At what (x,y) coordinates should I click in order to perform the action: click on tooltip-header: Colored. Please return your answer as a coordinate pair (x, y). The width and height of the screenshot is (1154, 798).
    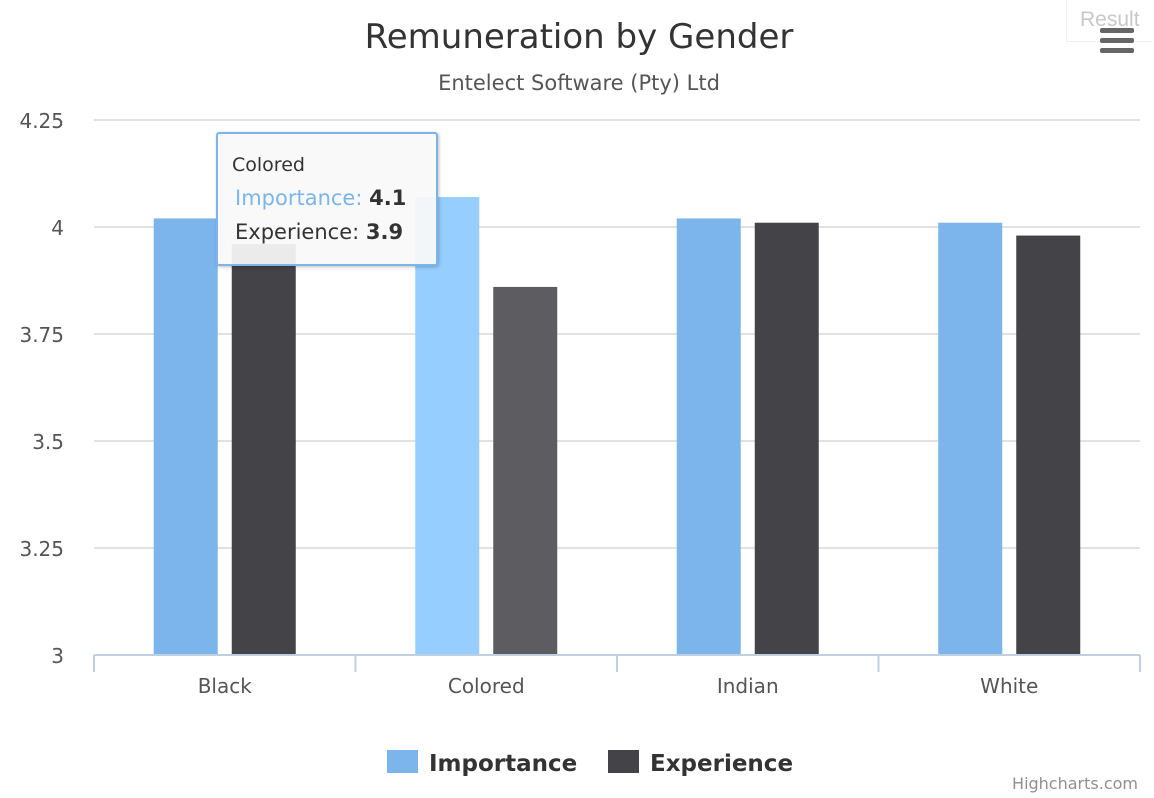
    Looking at the image, I should click on (268, 165).